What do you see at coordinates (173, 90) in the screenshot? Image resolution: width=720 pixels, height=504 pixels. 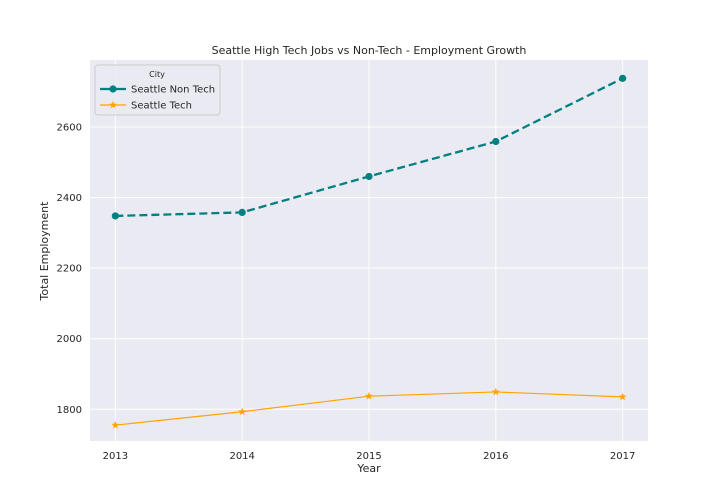 I see `legend-label: Seattle Non Tech` at bounding box center [173, 90].